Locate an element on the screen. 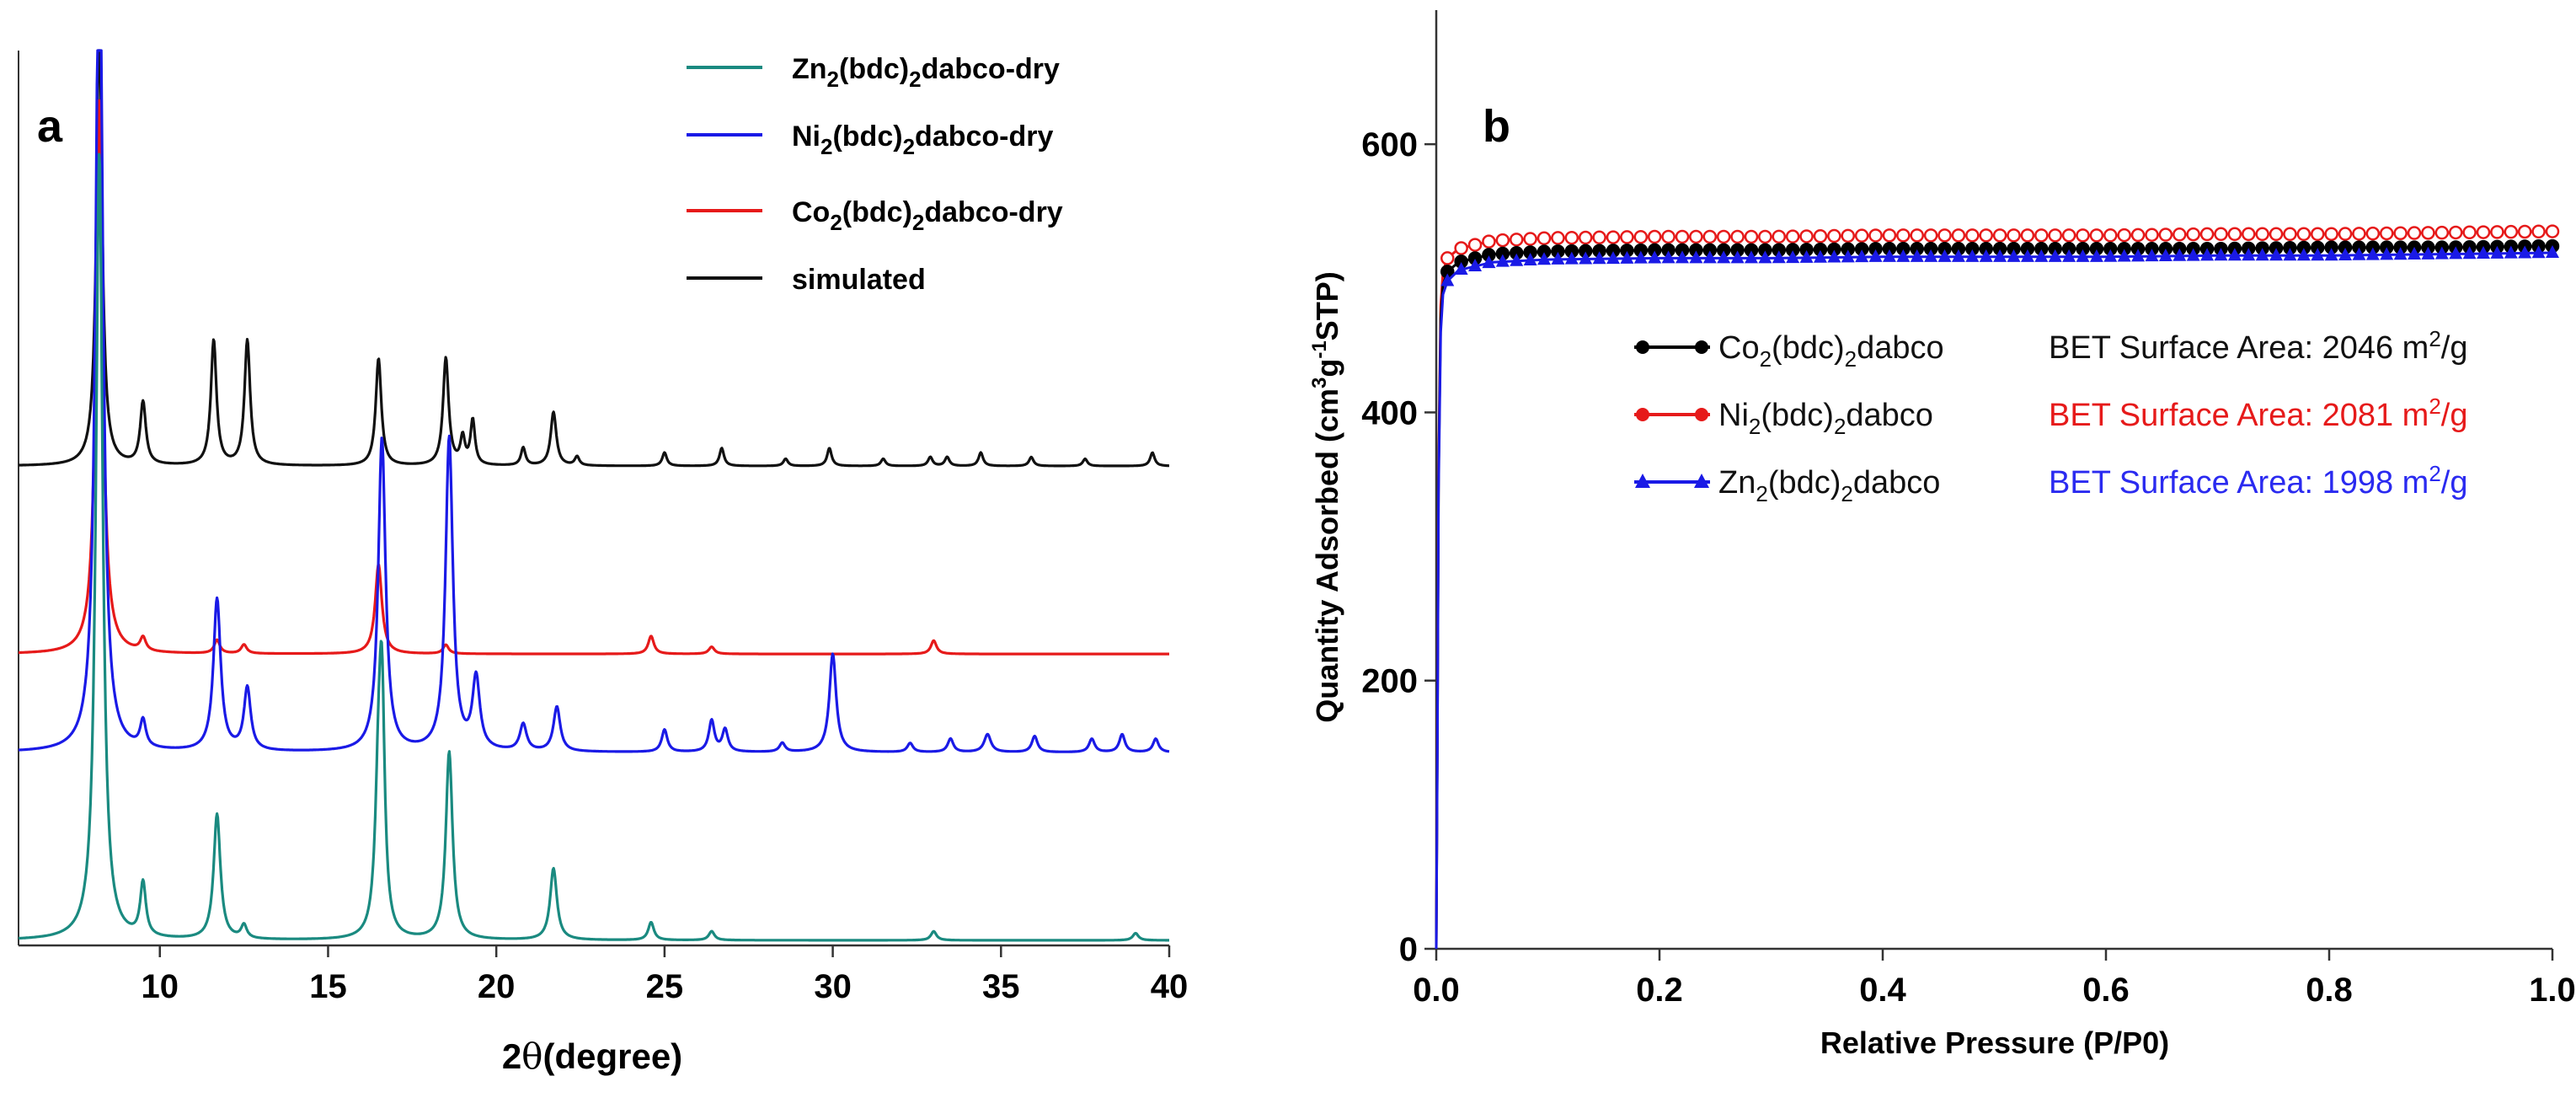 This screenshot has width=2576, height=1103. panel-a-x-tick-label: 40 is located at coordinates (1170, 986).